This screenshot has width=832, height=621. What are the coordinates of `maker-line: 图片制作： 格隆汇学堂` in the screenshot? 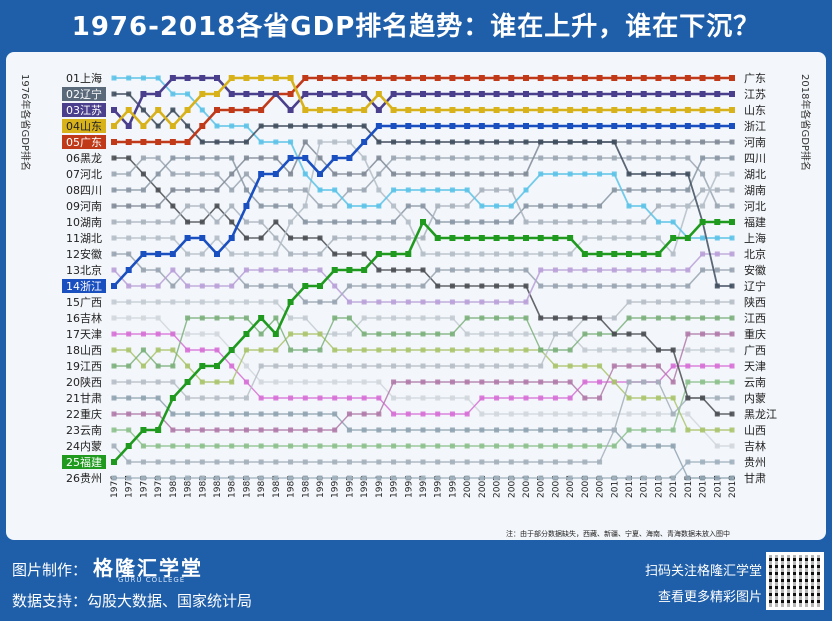 It's located at (107, 566).